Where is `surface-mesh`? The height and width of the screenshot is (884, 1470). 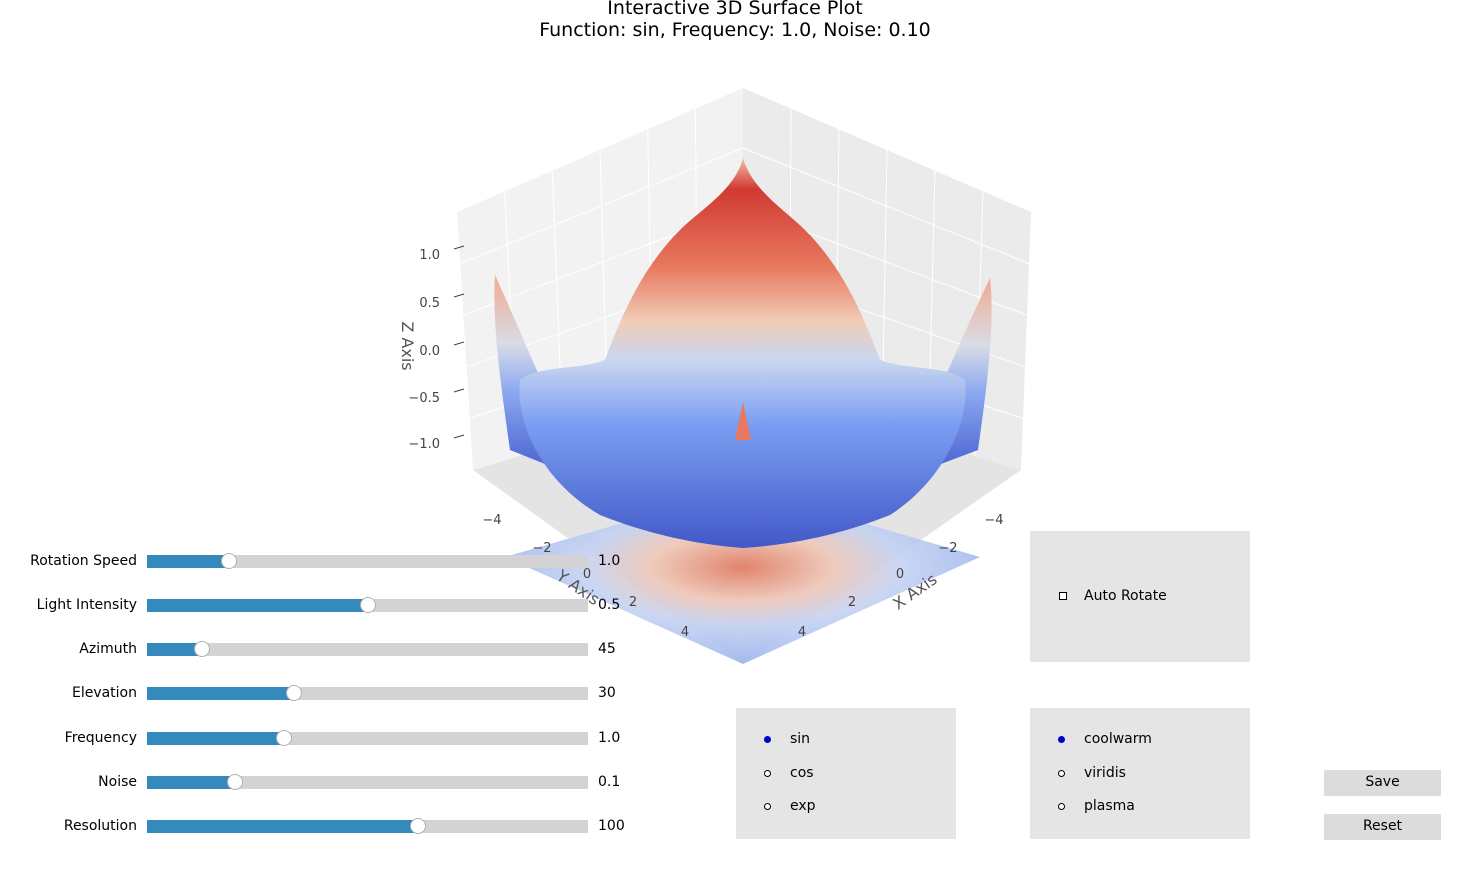 surface-mesh is located at coordinates (743, 353).